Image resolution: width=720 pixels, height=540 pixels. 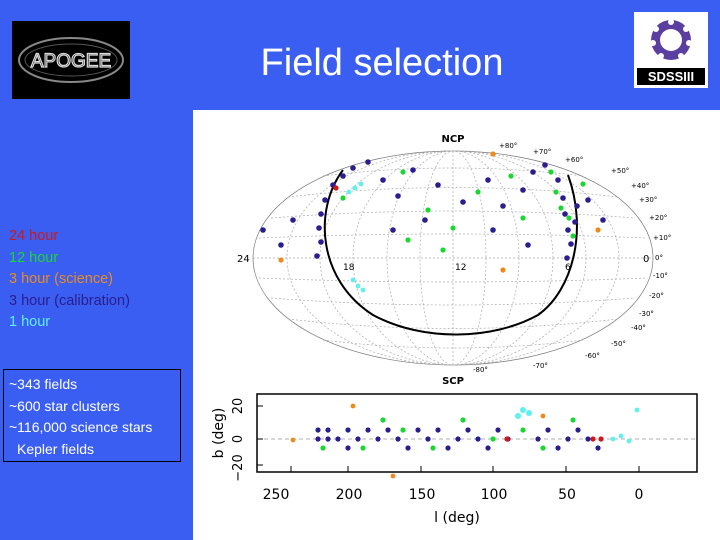 I want to click on ra-right-label: 0, so click(x=646, y=259).